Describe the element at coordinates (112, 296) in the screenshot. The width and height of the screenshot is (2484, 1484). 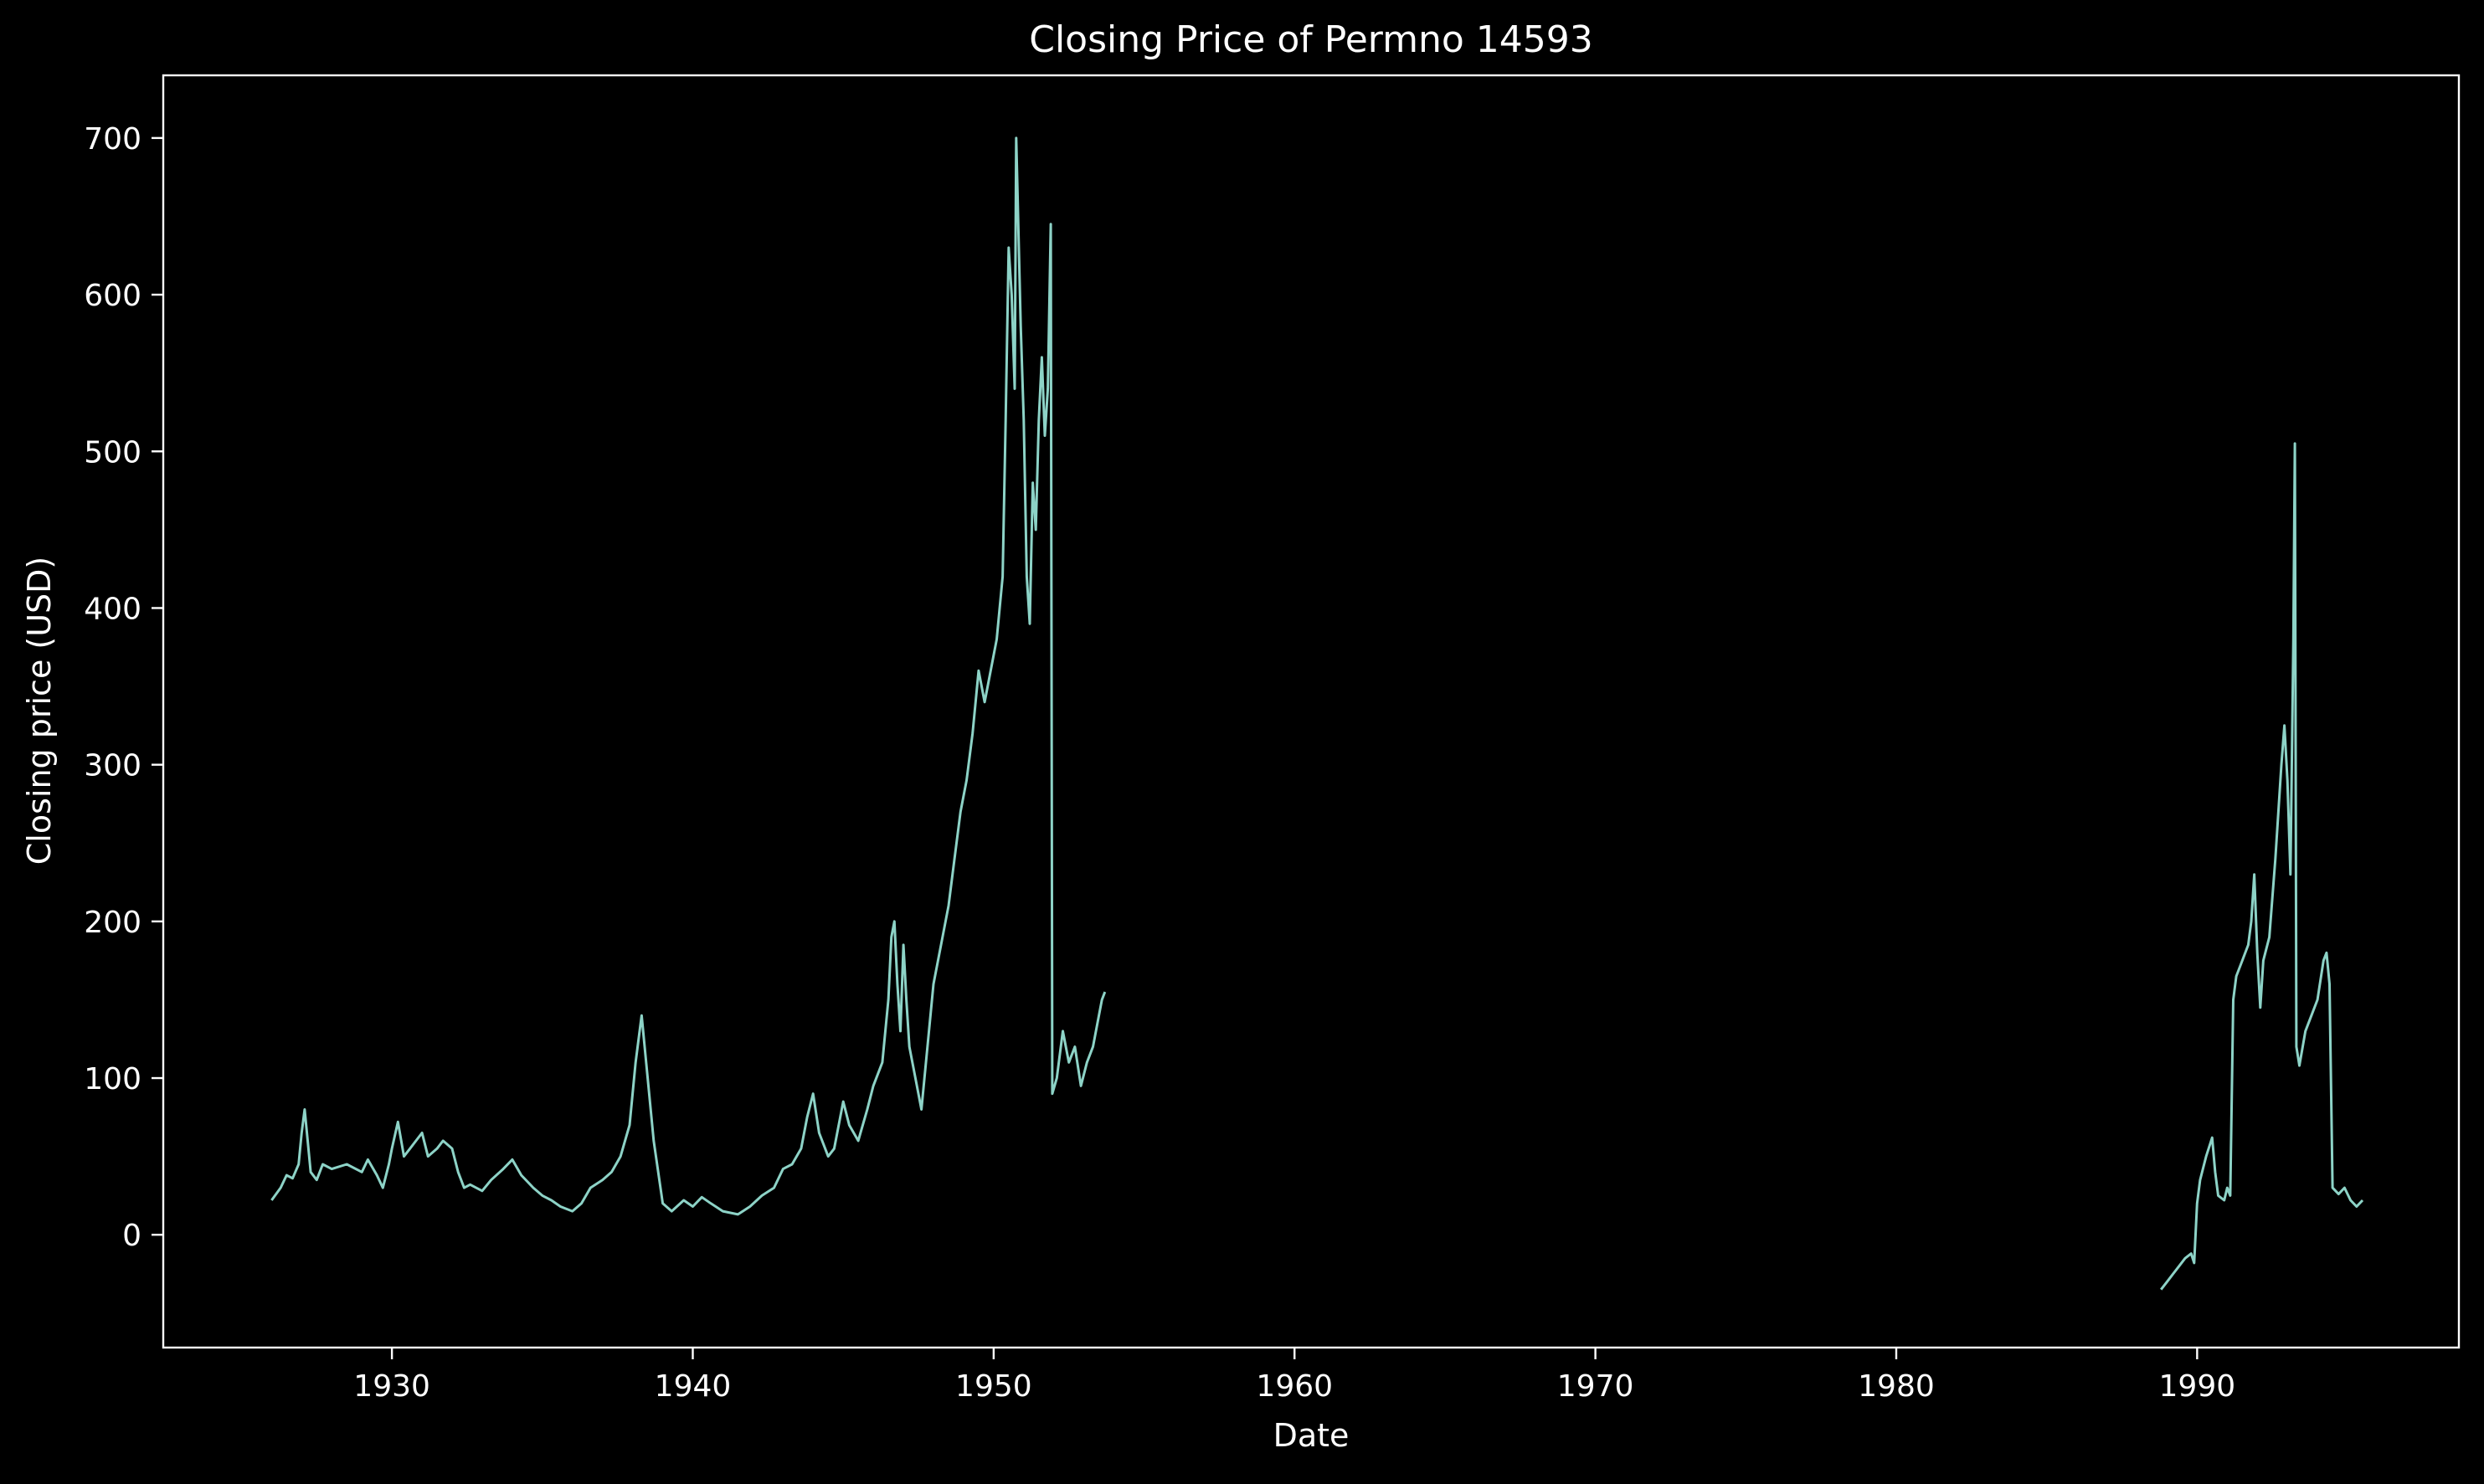
I see `y-tick-label: 600` at that location.